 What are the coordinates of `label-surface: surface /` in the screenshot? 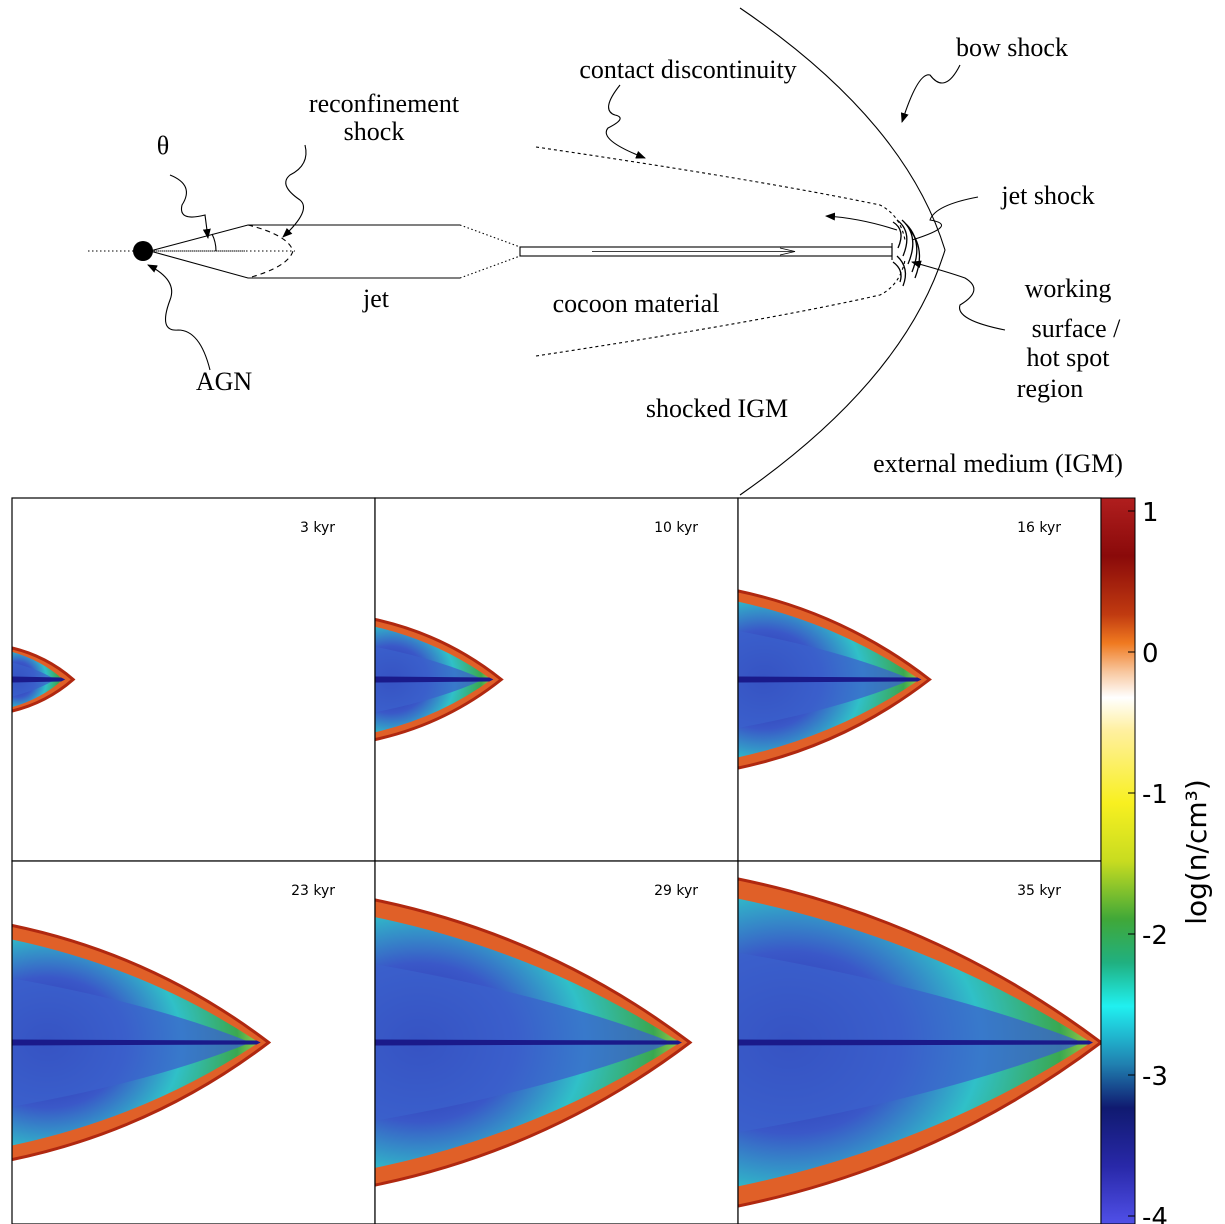 It's located at (1077, 328).